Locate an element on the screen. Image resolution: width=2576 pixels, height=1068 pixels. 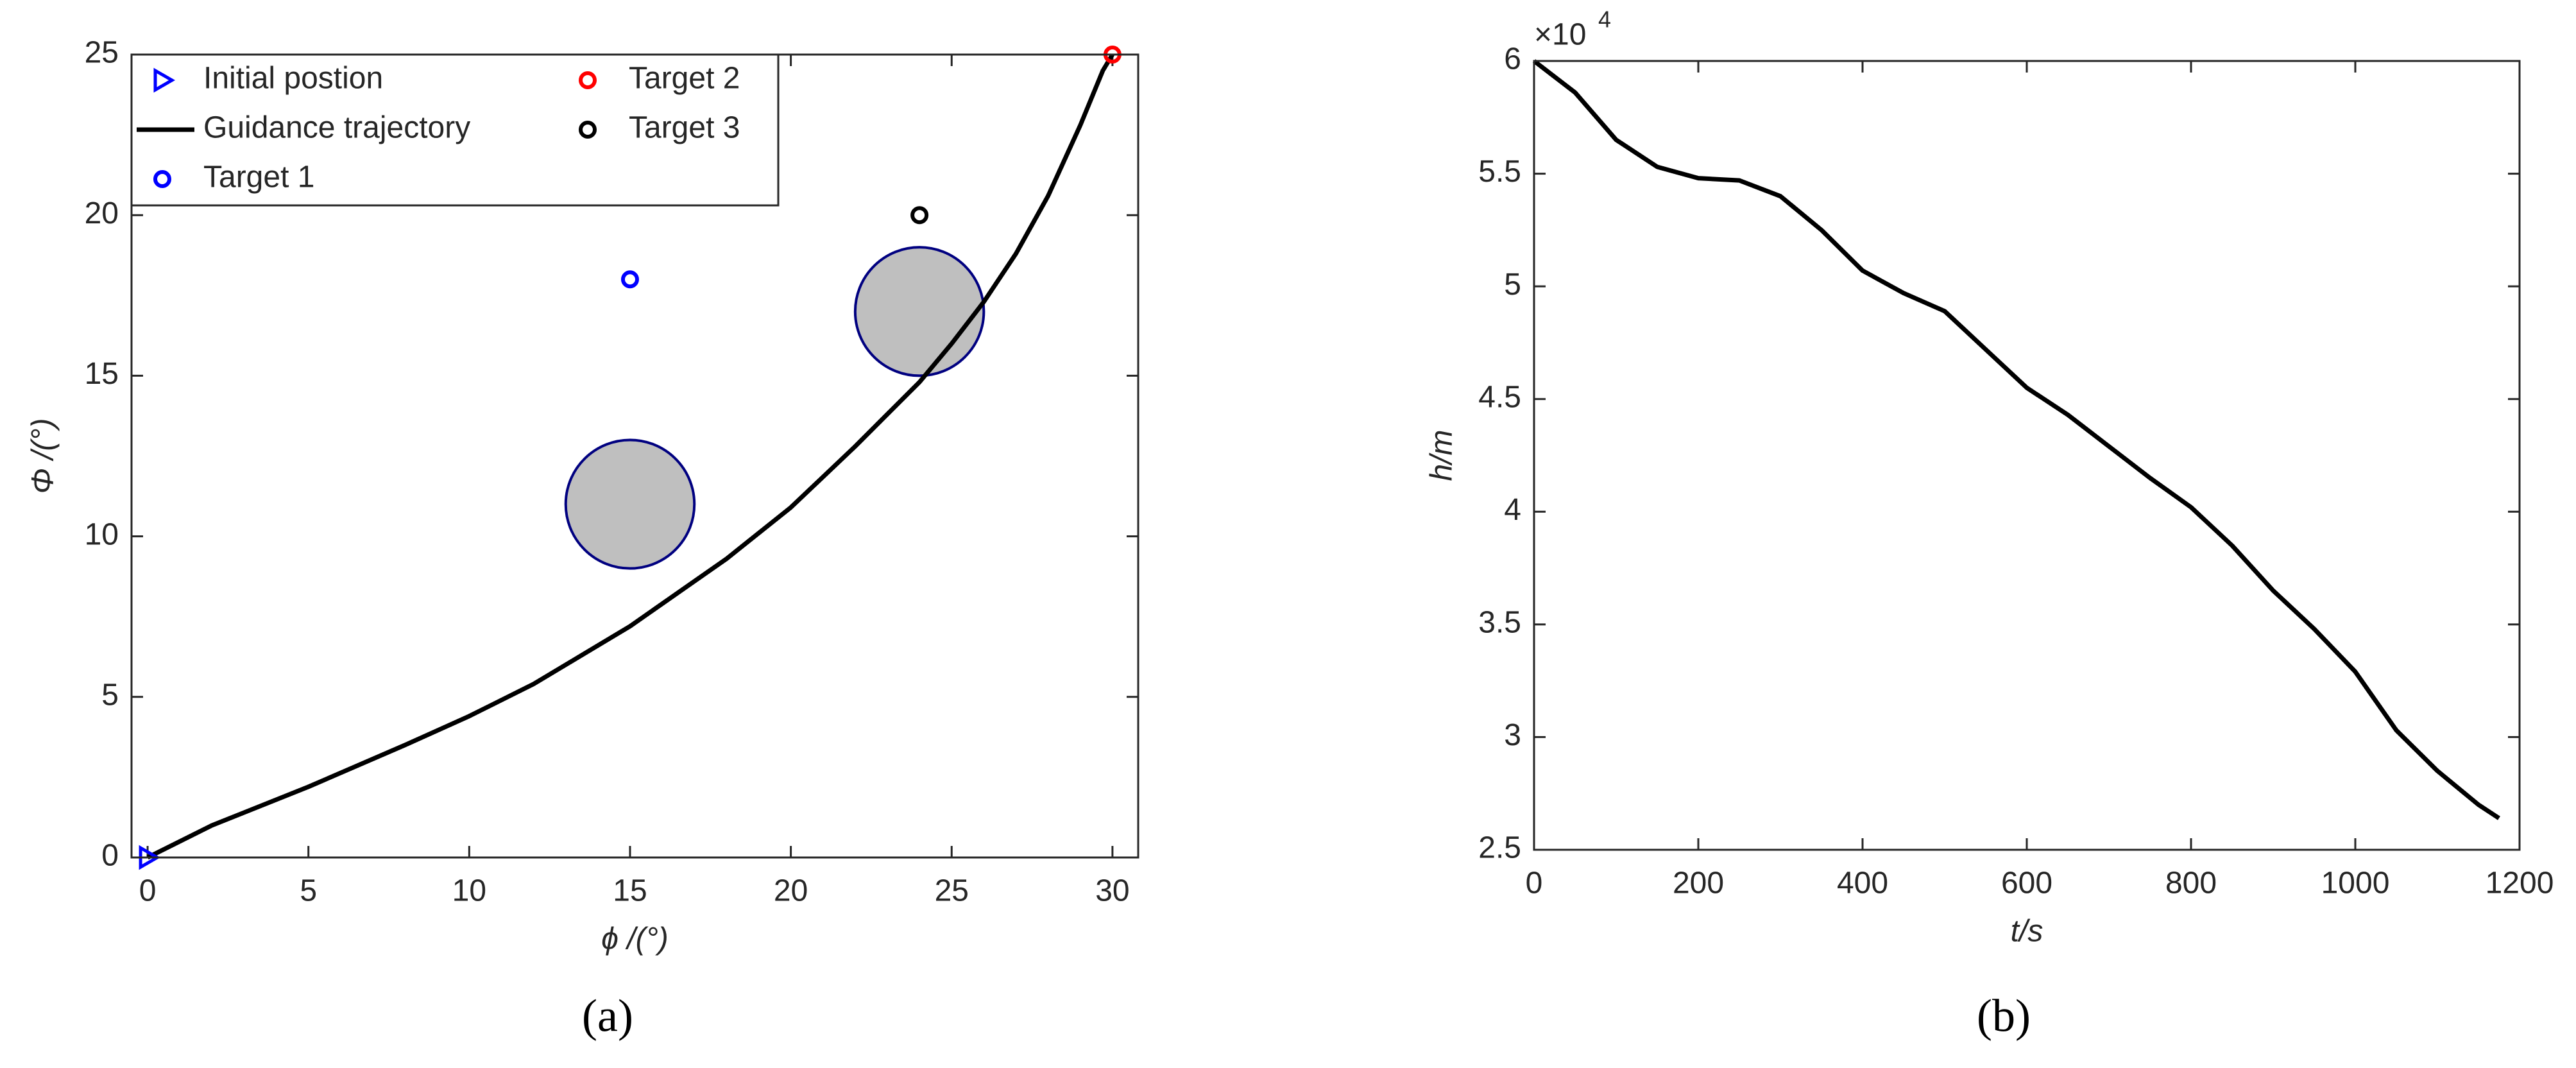
x-tick-label: 20 is located at coordinates (791, 891).